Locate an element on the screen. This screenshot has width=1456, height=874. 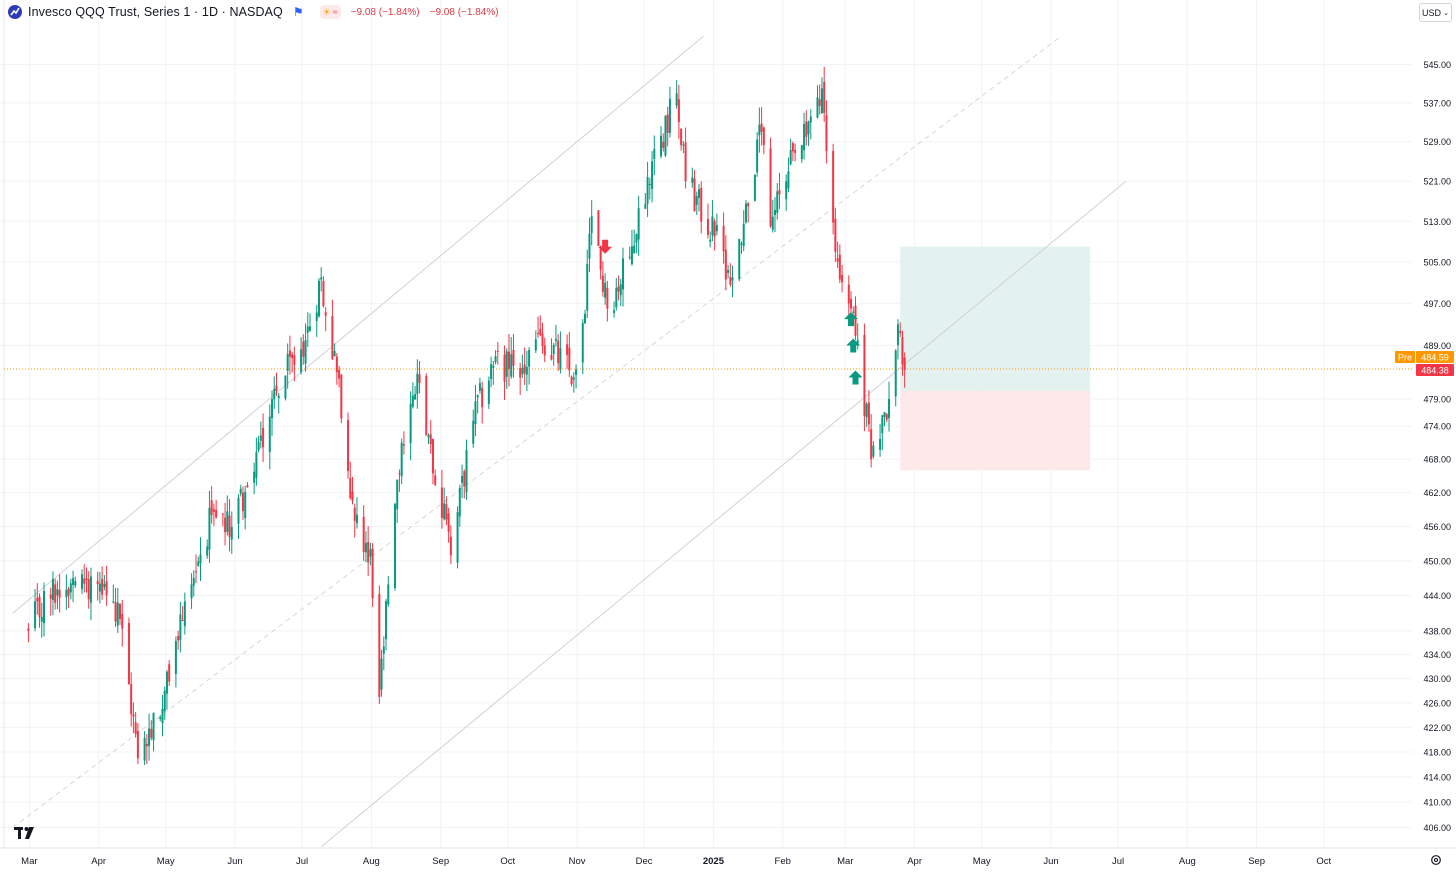
time-tick-label: Jul is located at coordinates (302, 861).